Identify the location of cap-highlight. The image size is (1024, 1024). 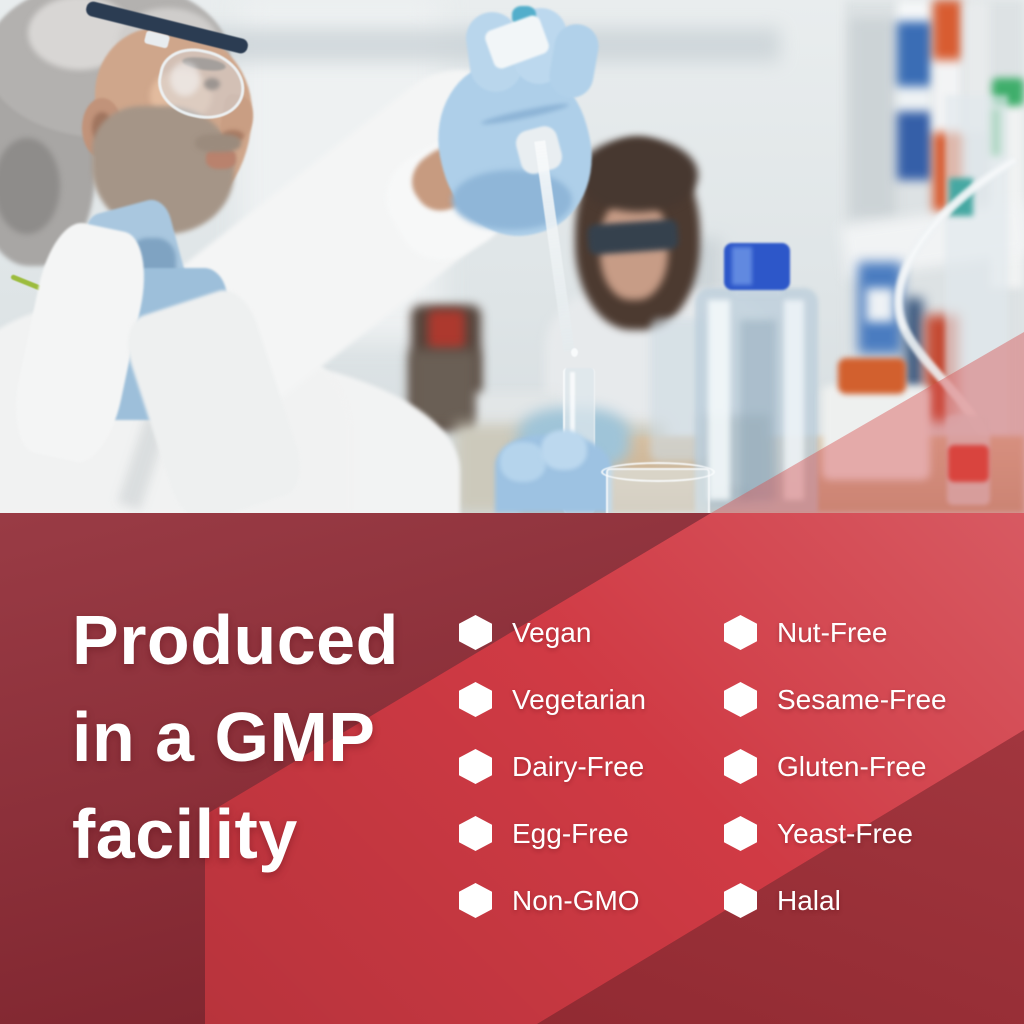
(742, 266).